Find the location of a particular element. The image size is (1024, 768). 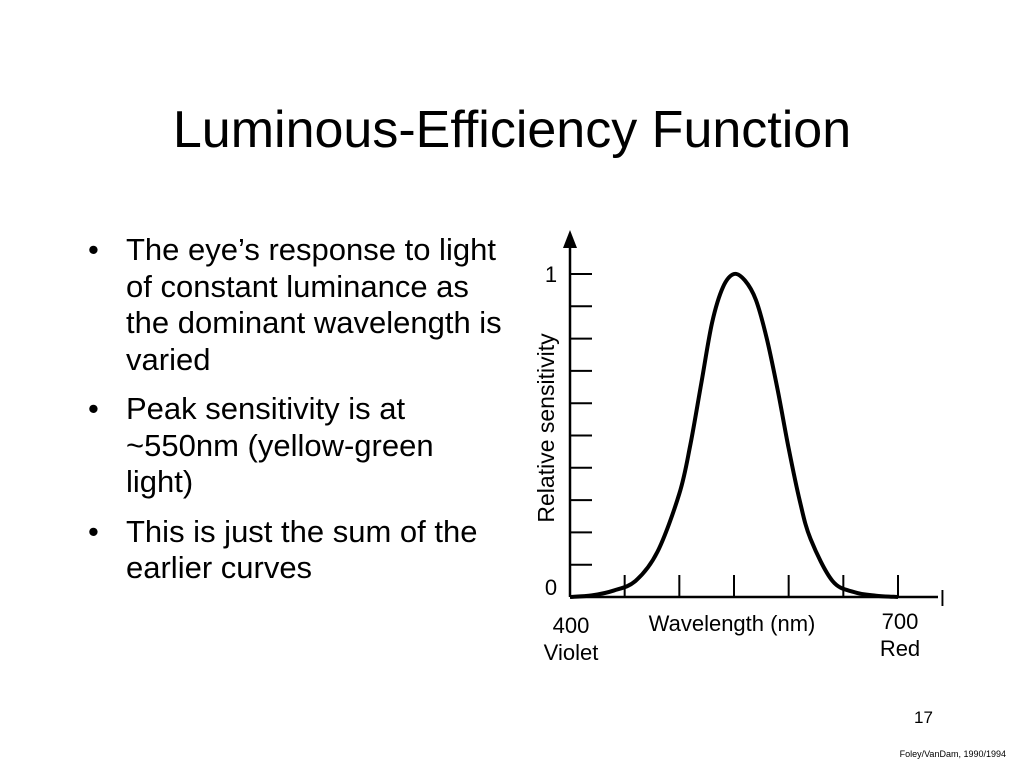

y-tick-marks is located at coordinates (581, 435).